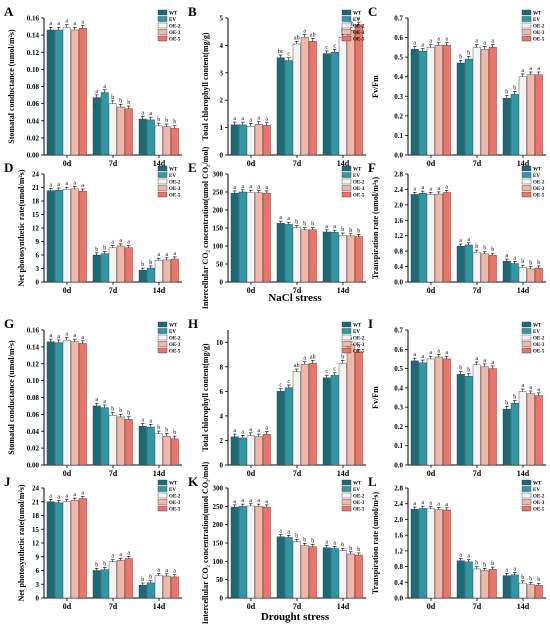 The image size is (550, 625). I want to click on y-tick-label: 300, so click(218, 175).